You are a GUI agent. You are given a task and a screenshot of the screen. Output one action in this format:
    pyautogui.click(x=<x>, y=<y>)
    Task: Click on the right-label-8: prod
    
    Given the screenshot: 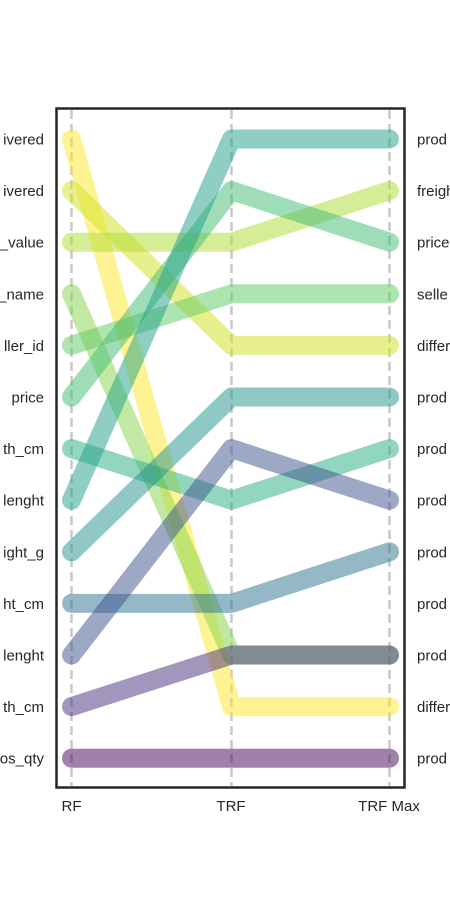 What is the action you would take?
    pyautogui.click(x=432, y=501)
    